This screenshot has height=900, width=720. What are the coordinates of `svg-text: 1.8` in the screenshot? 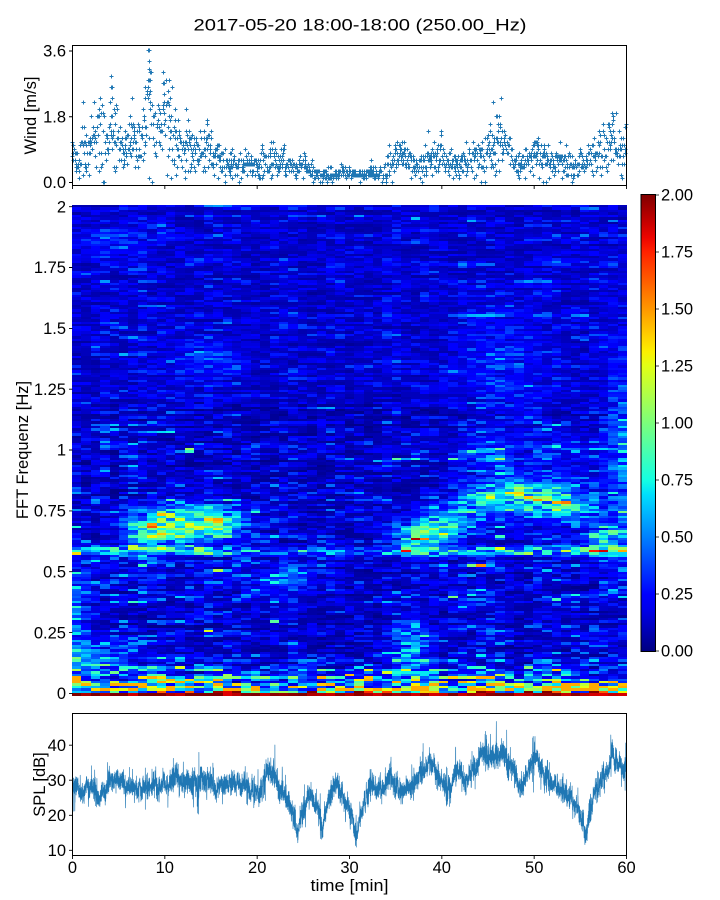 It's located at (54, 118).